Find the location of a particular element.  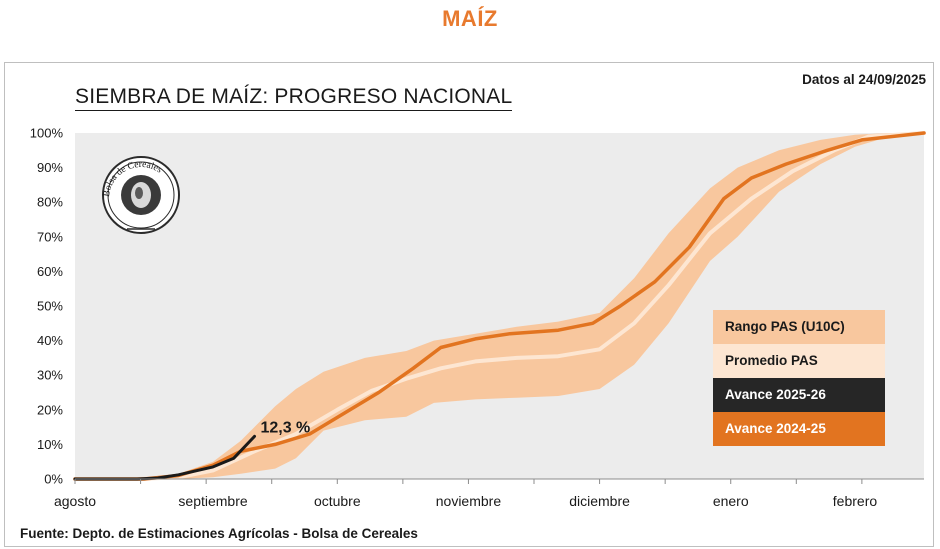

x-tick-label: agosto is located at coordinates (75, 501).